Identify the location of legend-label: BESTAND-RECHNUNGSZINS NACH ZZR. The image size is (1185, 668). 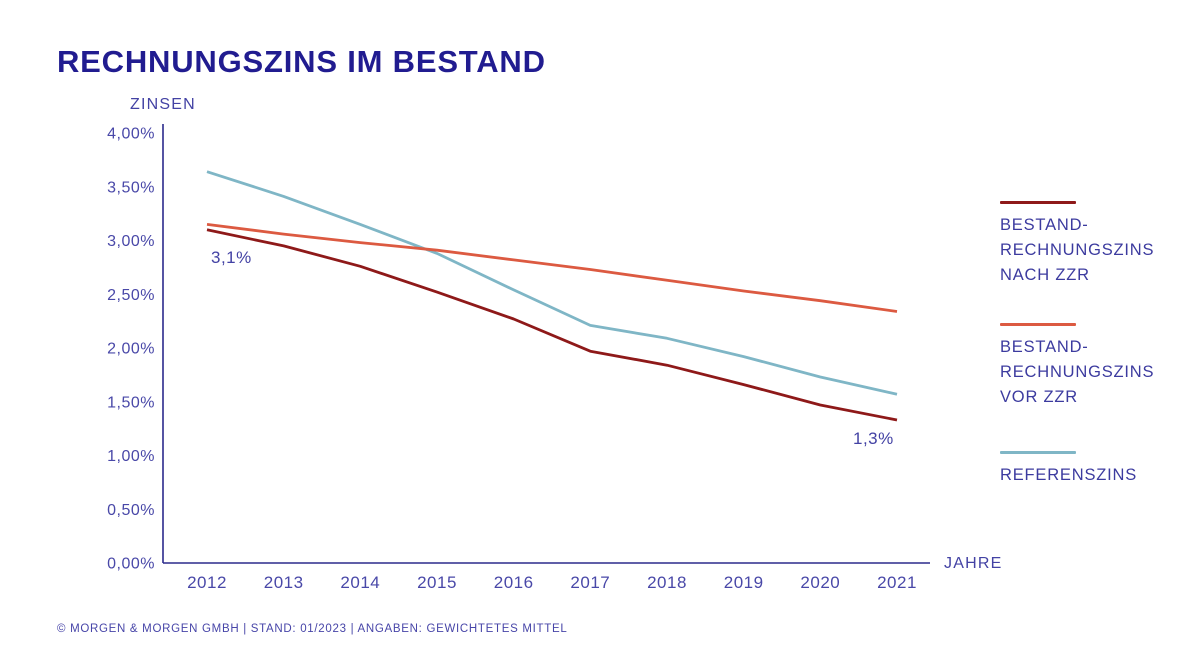
(1077, 250).